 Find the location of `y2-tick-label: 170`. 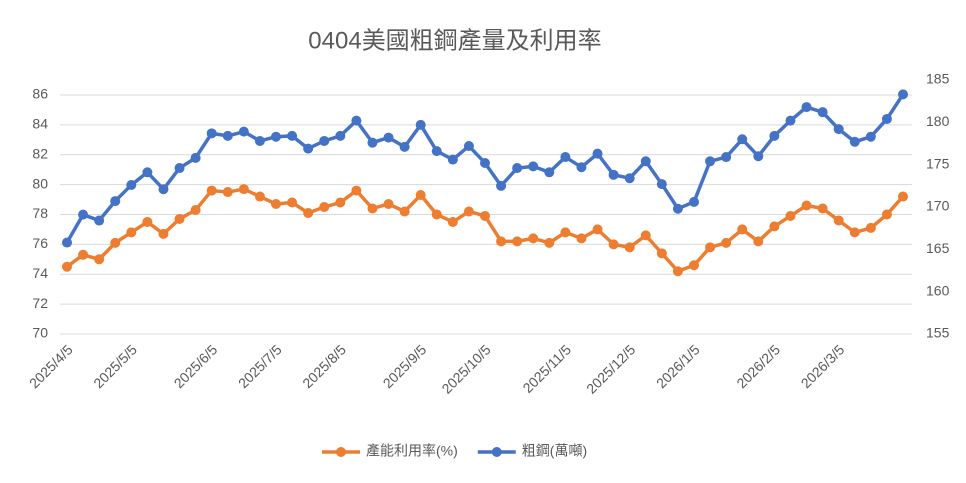

y2-tick-label: 170 is located at coordinates (938, 206).